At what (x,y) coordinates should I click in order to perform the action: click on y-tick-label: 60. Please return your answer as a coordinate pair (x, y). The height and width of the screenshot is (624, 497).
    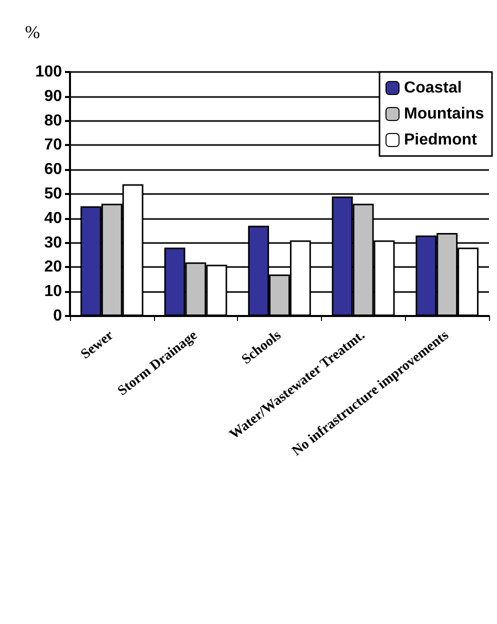
    Looking at the image, I should click on (53, 169).